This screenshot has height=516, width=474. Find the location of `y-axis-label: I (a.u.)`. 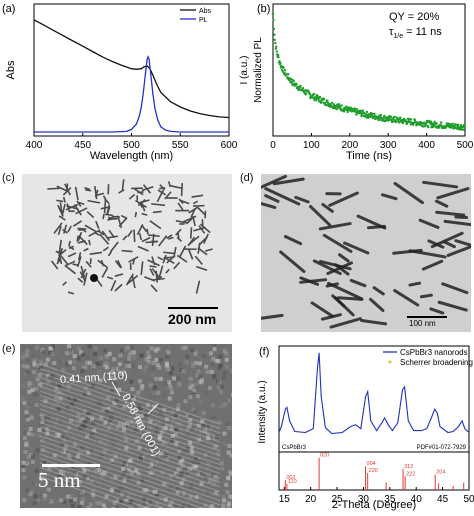

y-axis-label: I (a.u.) is located at coordinates (244, 70).